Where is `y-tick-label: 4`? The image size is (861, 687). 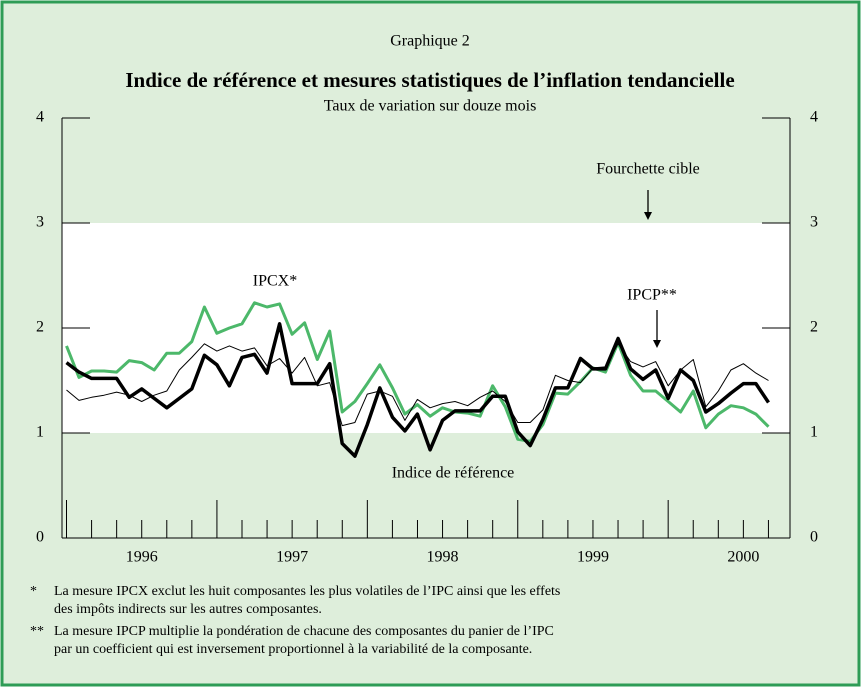 y-tick-label: 4 is located at coordinates (40, 117).